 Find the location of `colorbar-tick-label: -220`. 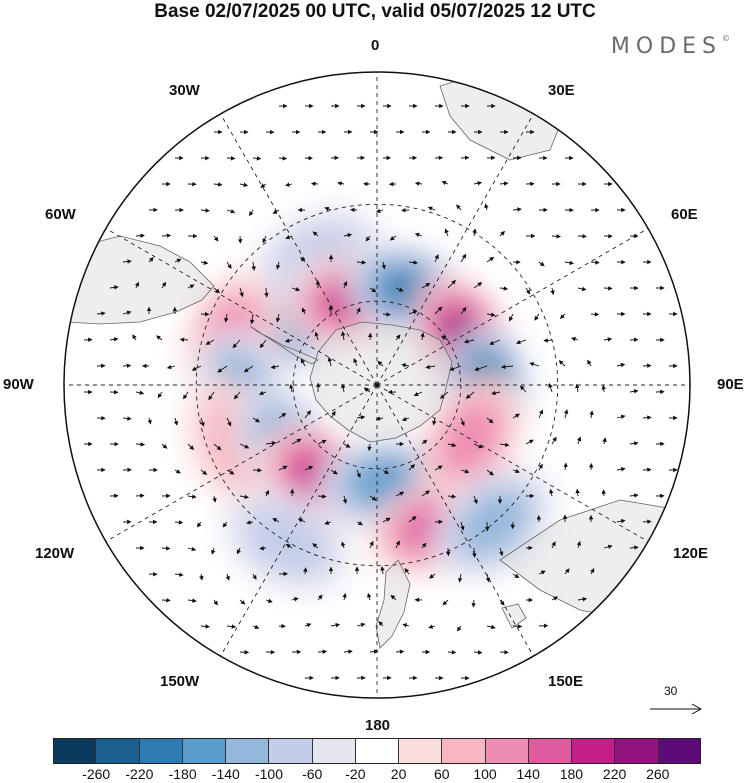

colorbar-tick-label: -220 is located at coordinates (139, 774).